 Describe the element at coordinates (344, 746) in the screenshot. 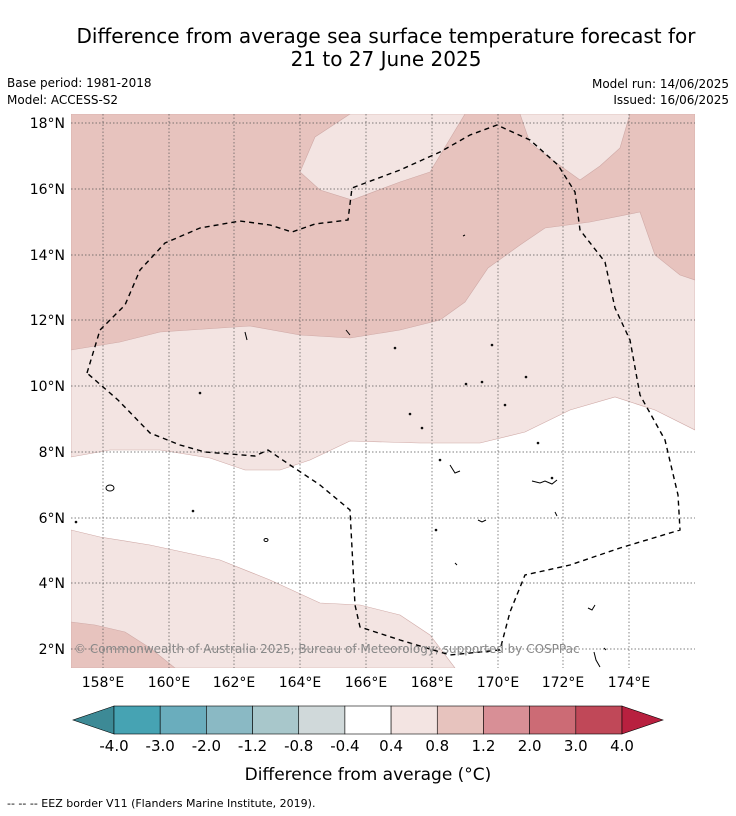

I see `colorbar-tick-label: -0.4` at that location.